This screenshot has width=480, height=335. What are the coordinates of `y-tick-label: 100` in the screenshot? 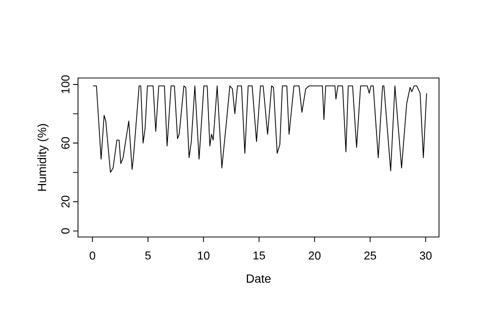 It's located at (65, 84).